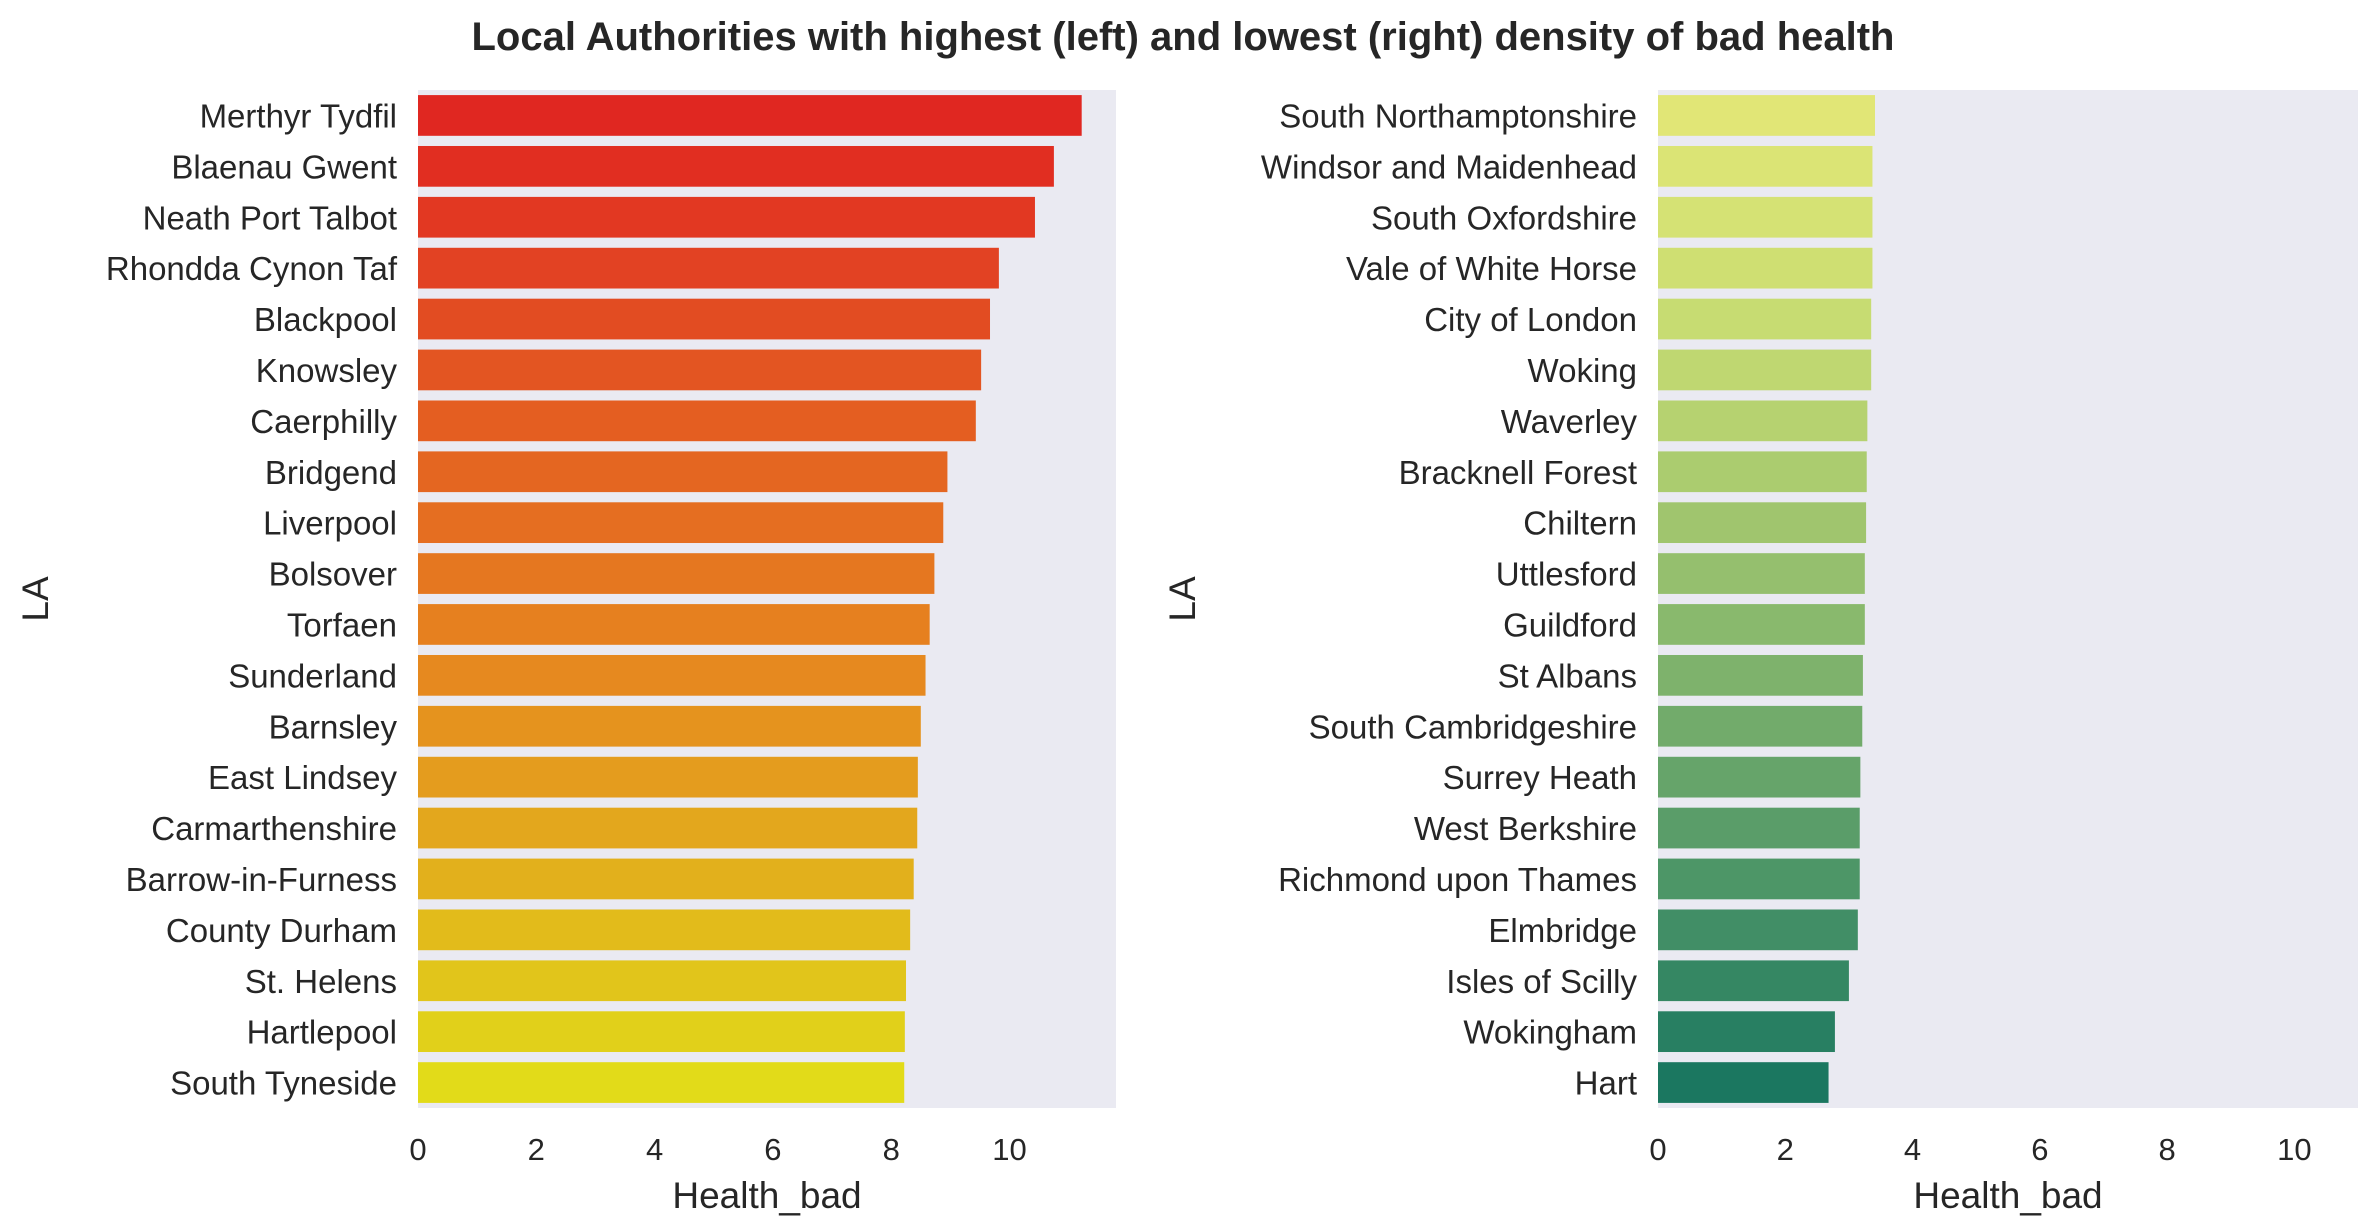 The height and width of the screenshot is (1231, 2366). What do you see at coordinates (1550, 1032) in the screenshot?
I see `right-category-label: Wokingham` at bounding box center [1550, 1032].